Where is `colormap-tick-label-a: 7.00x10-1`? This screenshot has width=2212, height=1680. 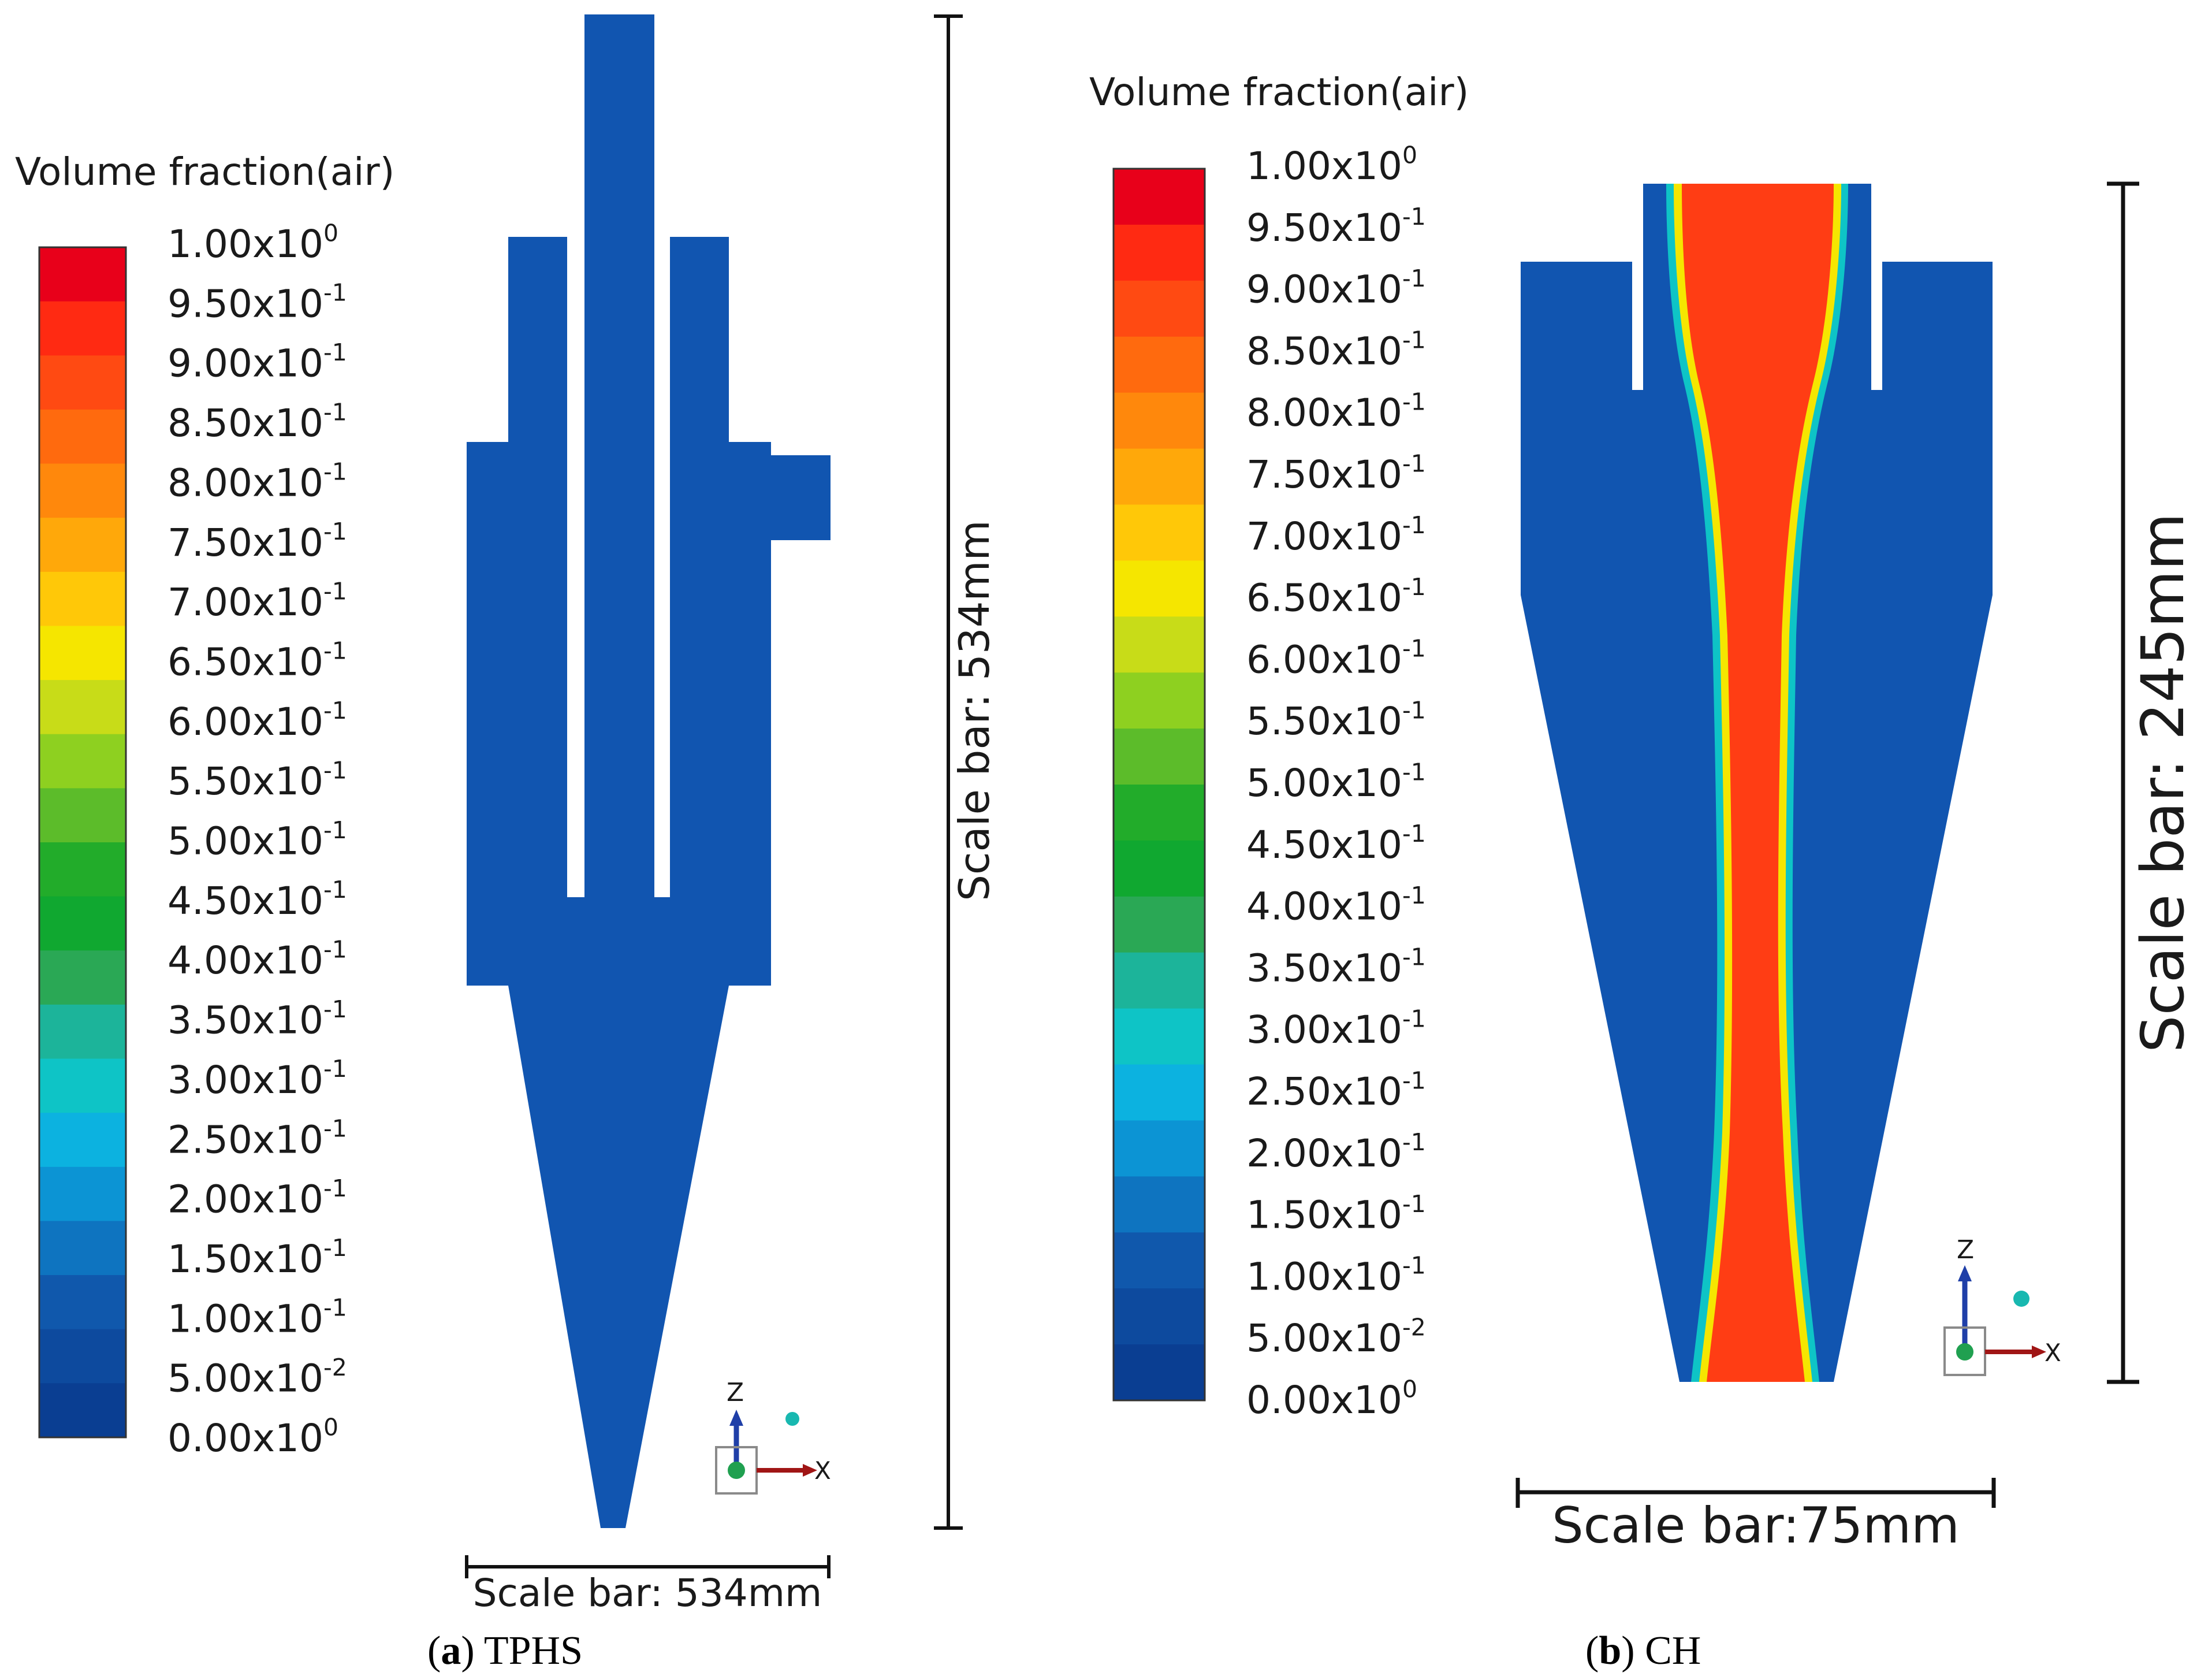 colormap-tick-label-a: 7.00x10-1 is located at coordinates (257, 601).